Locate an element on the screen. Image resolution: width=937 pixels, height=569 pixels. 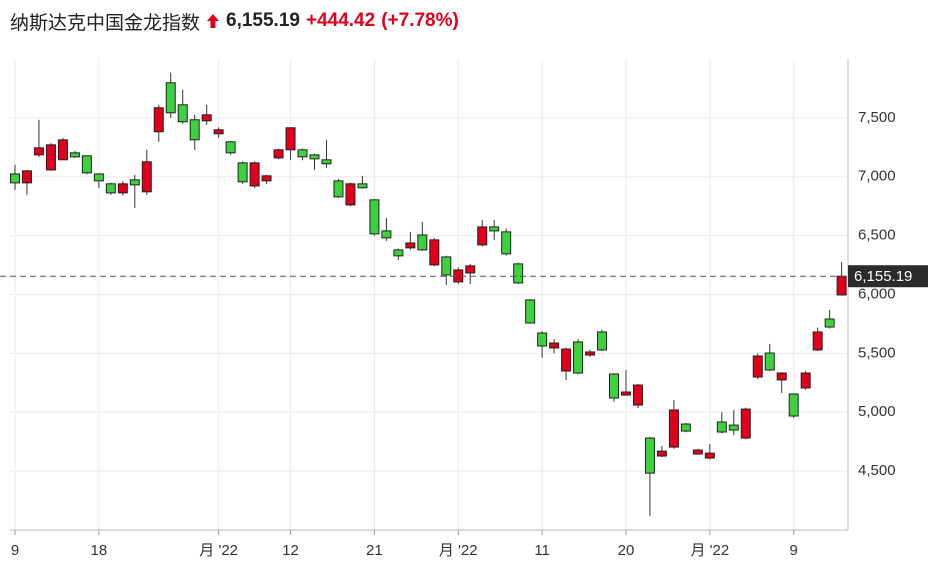
x-tick-label: 18 is located at coordinates (99, 550).